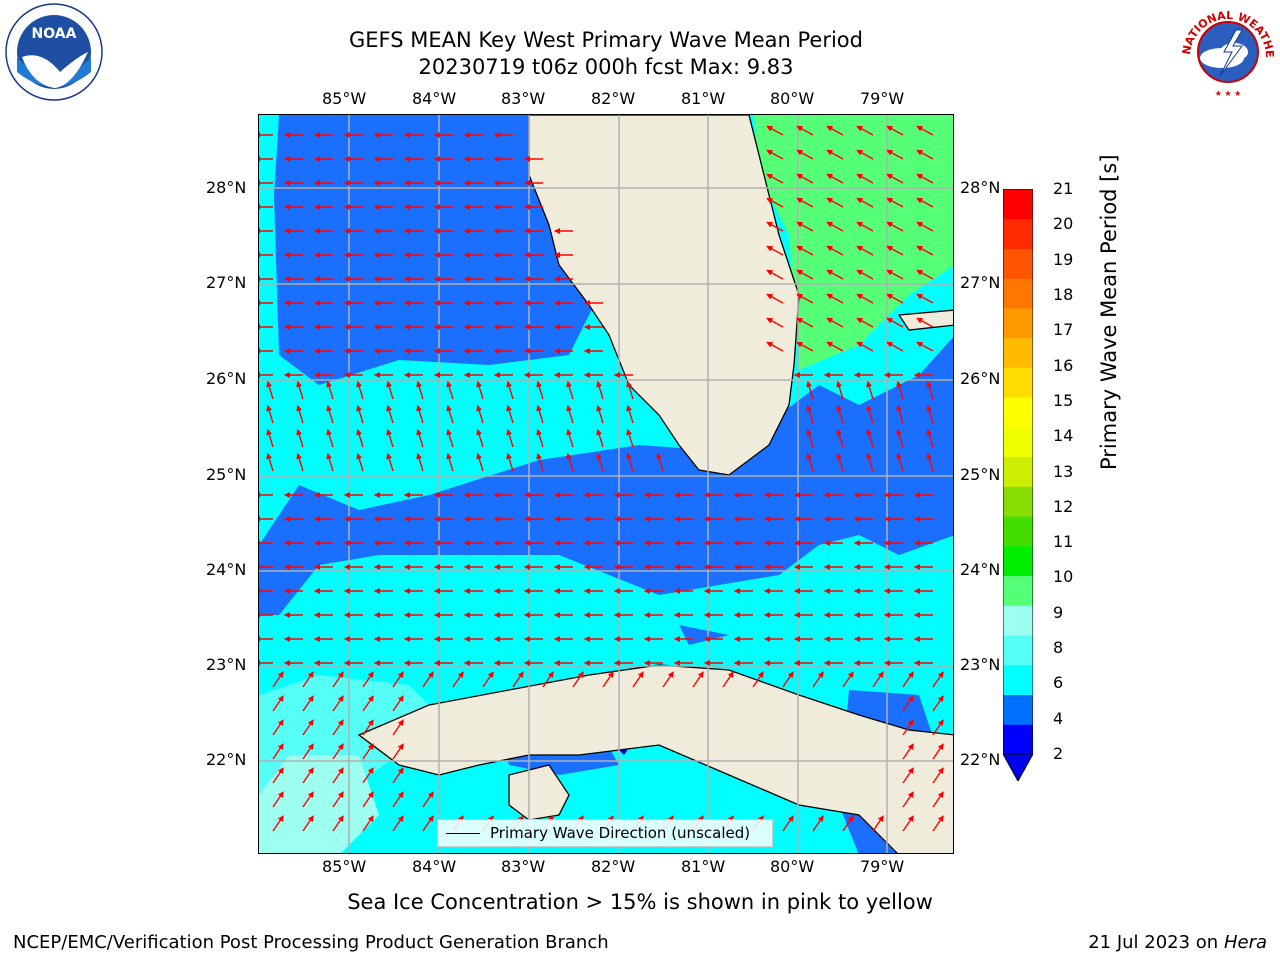 The height and width of the screenshot is (960, 1280). Describe the element at coordinates (1058, 612) in the screenshot. I see `colorbar-tick-label: 9` at that location.